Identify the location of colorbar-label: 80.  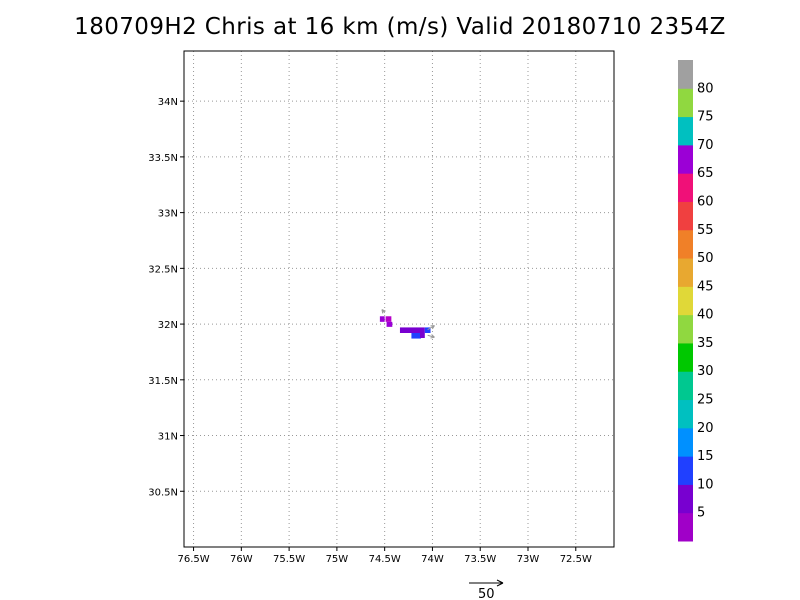
(705, 88).